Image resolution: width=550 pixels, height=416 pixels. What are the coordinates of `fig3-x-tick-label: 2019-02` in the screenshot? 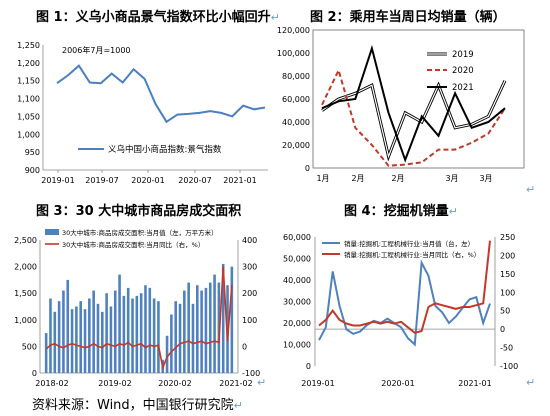 It's located at (114, 383).